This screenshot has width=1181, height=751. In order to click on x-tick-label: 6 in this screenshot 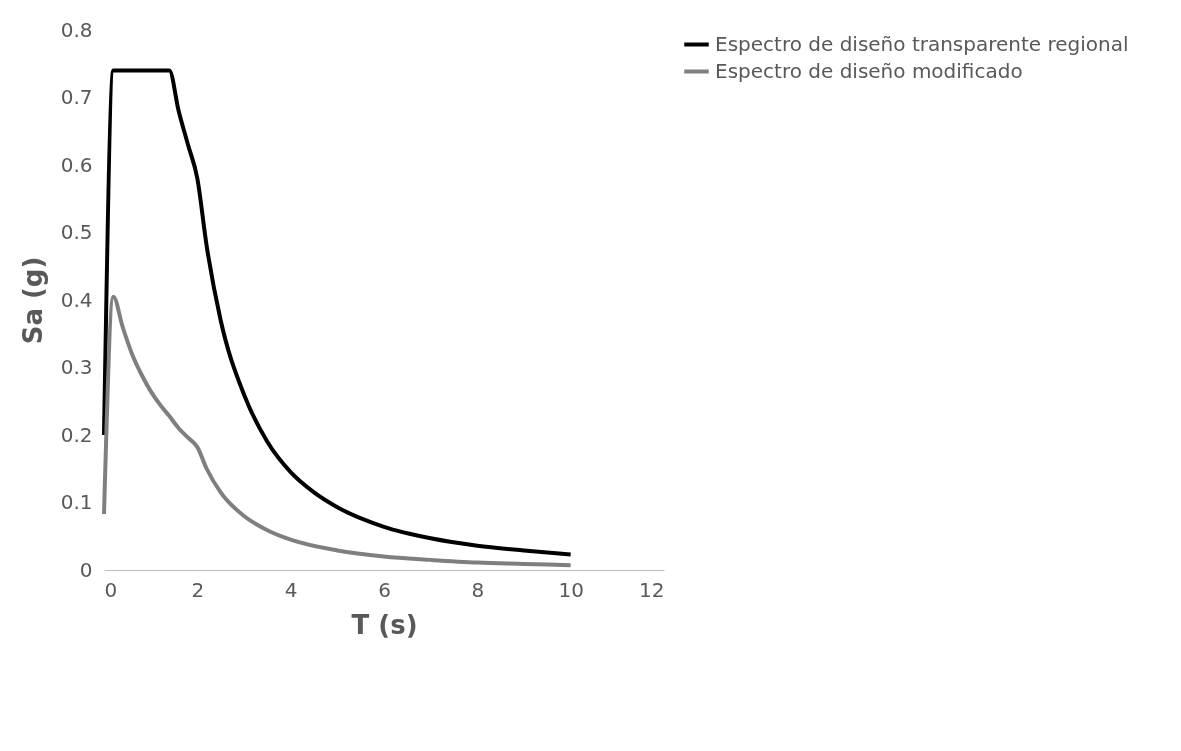, I will do `click(384, 589)`.